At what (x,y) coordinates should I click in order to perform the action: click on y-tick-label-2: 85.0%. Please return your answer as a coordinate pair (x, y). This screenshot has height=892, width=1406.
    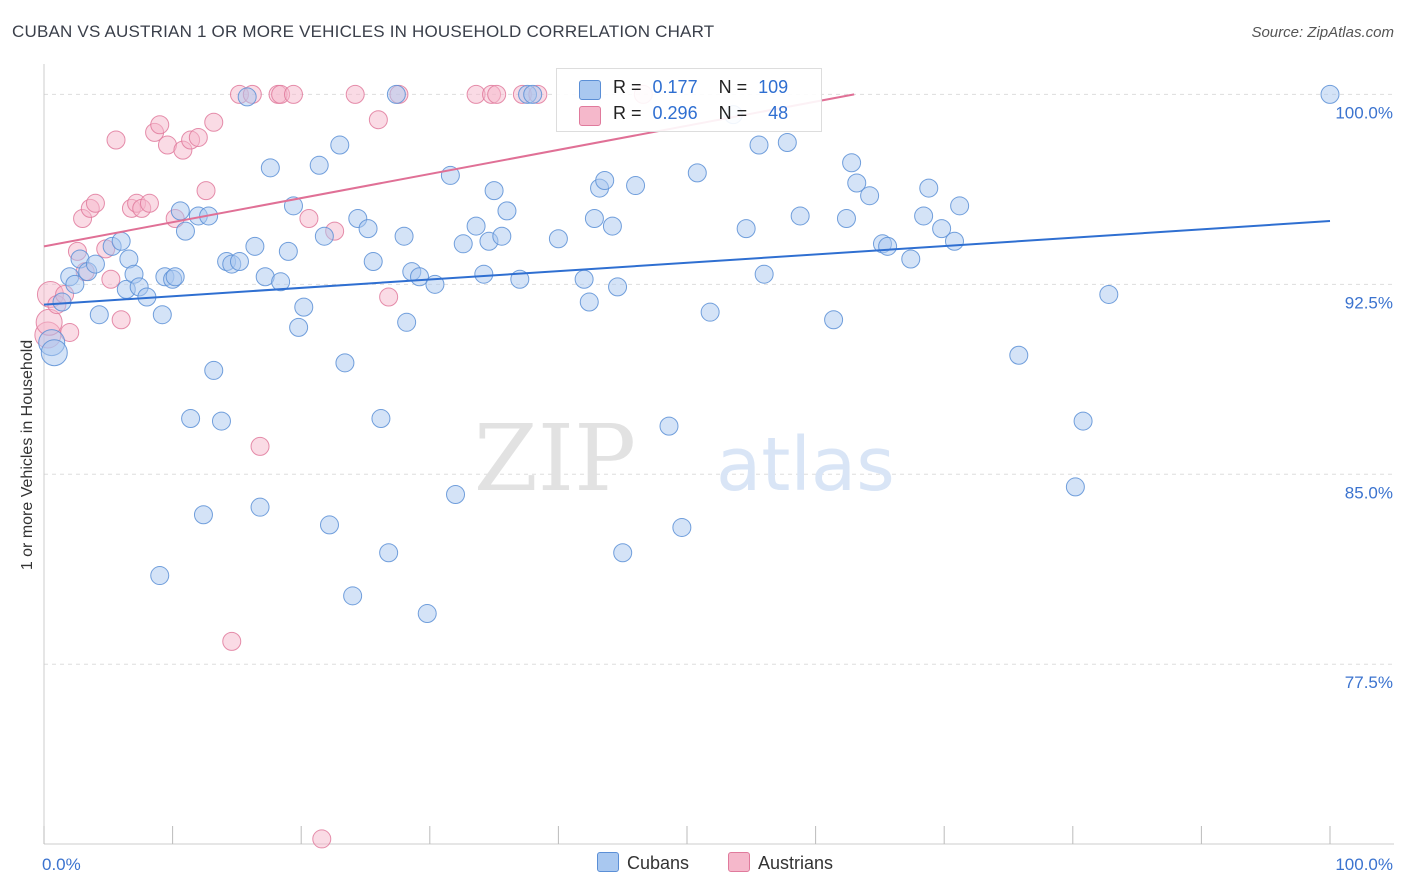
    Looking at the image, I should click on (1369, 492).